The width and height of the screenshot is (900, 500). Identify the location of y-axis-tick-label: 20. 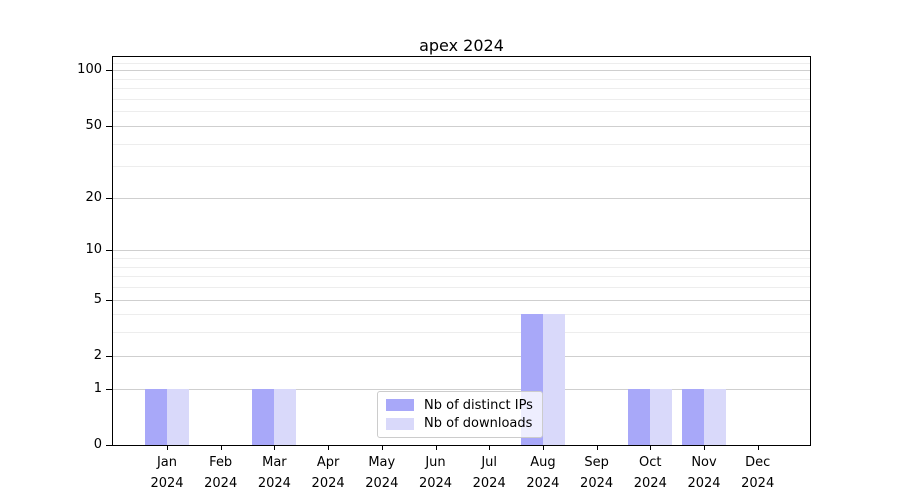
(93, 197).